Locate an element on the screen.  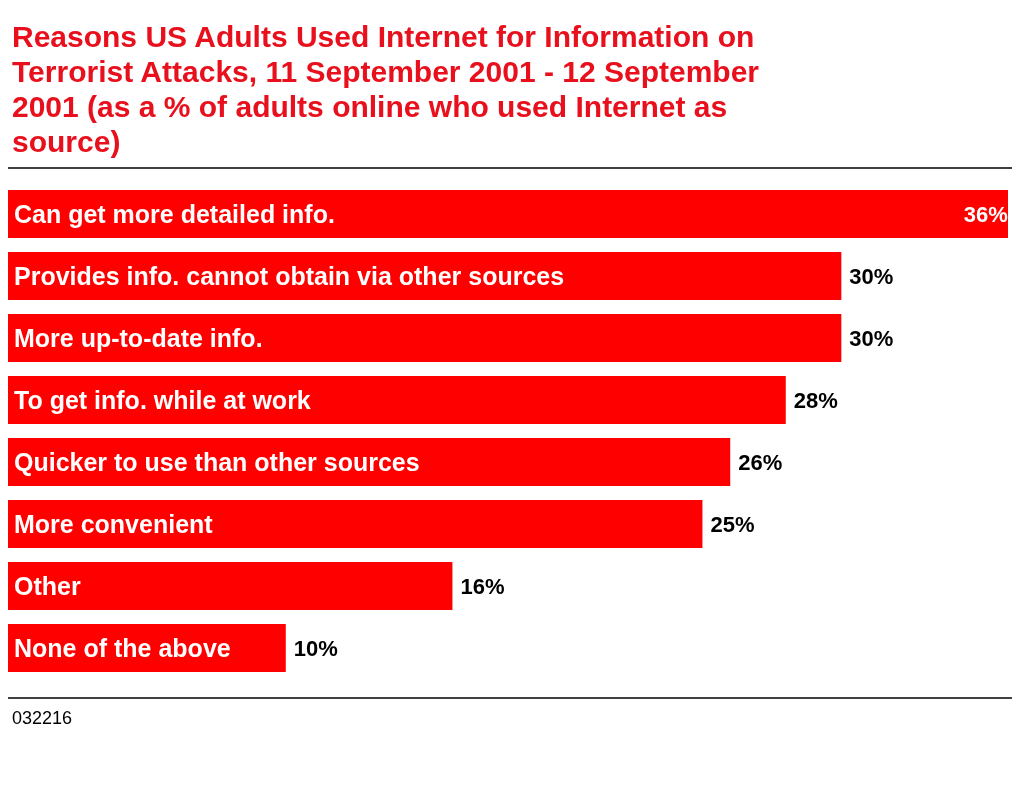
data-label: 25% is located at coordinates (732, 524).